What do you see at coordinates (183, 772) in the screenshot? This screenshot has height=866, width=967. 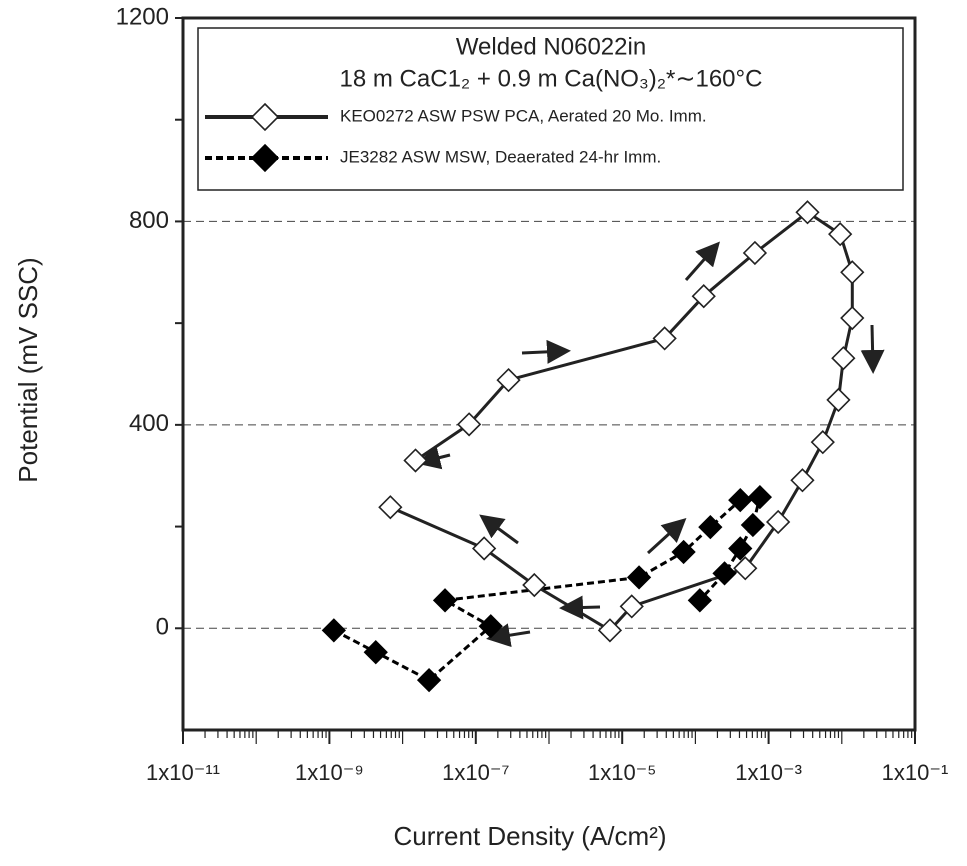 I see `x-tick-label: 1x10⁻¹¹` at bounding box center [183, 772].